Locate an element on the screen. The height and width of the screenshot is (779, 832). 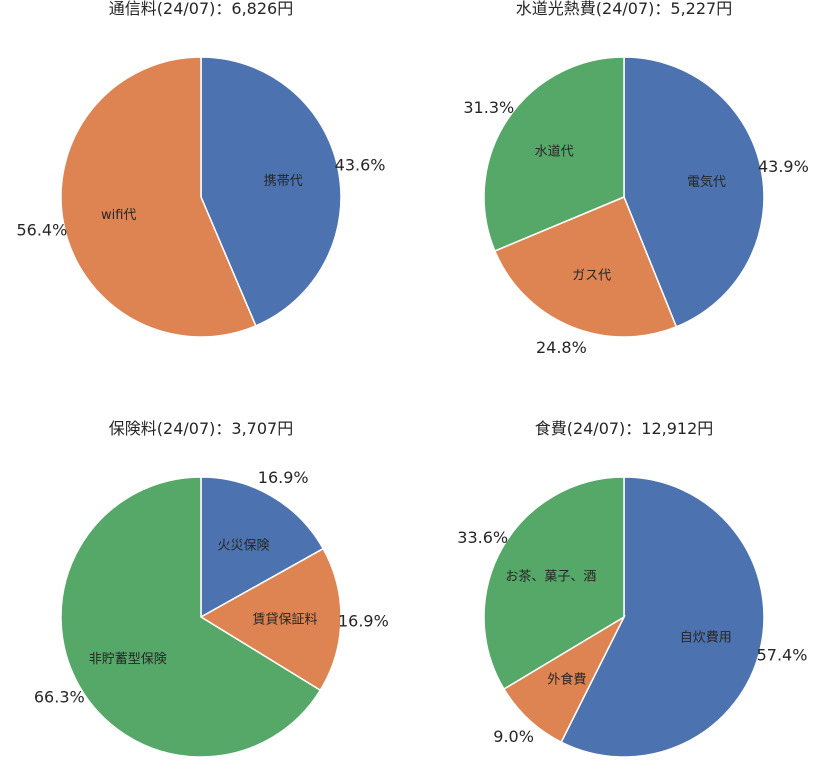
slice-label: 外食費 is located at coordinates (566, 680).